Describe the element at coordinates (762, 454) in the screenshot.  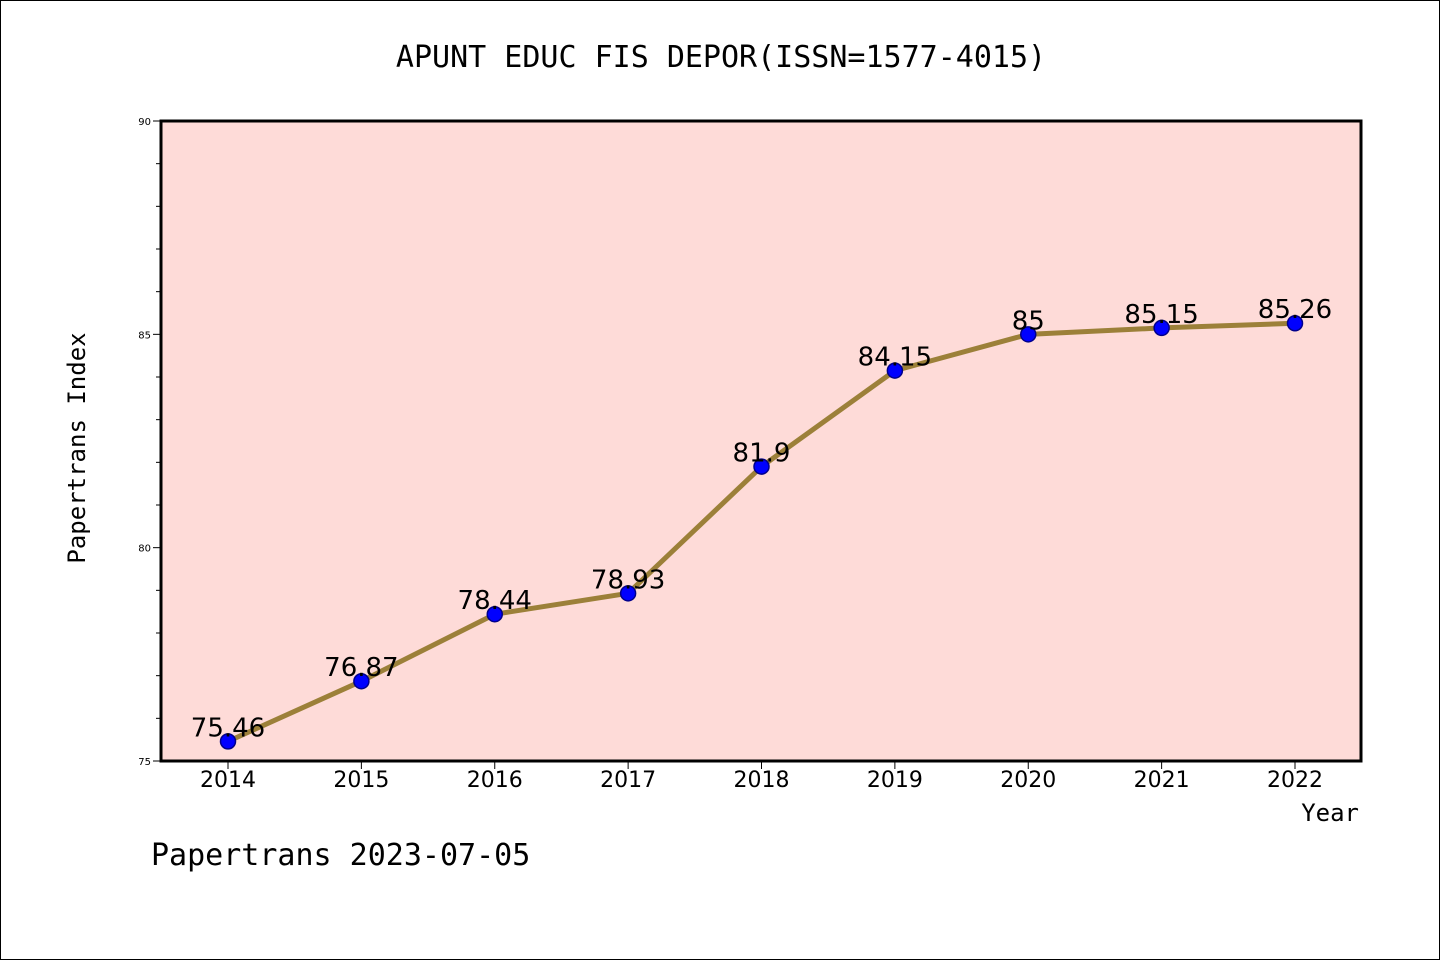
I see `data-label: 81.9` at that location.